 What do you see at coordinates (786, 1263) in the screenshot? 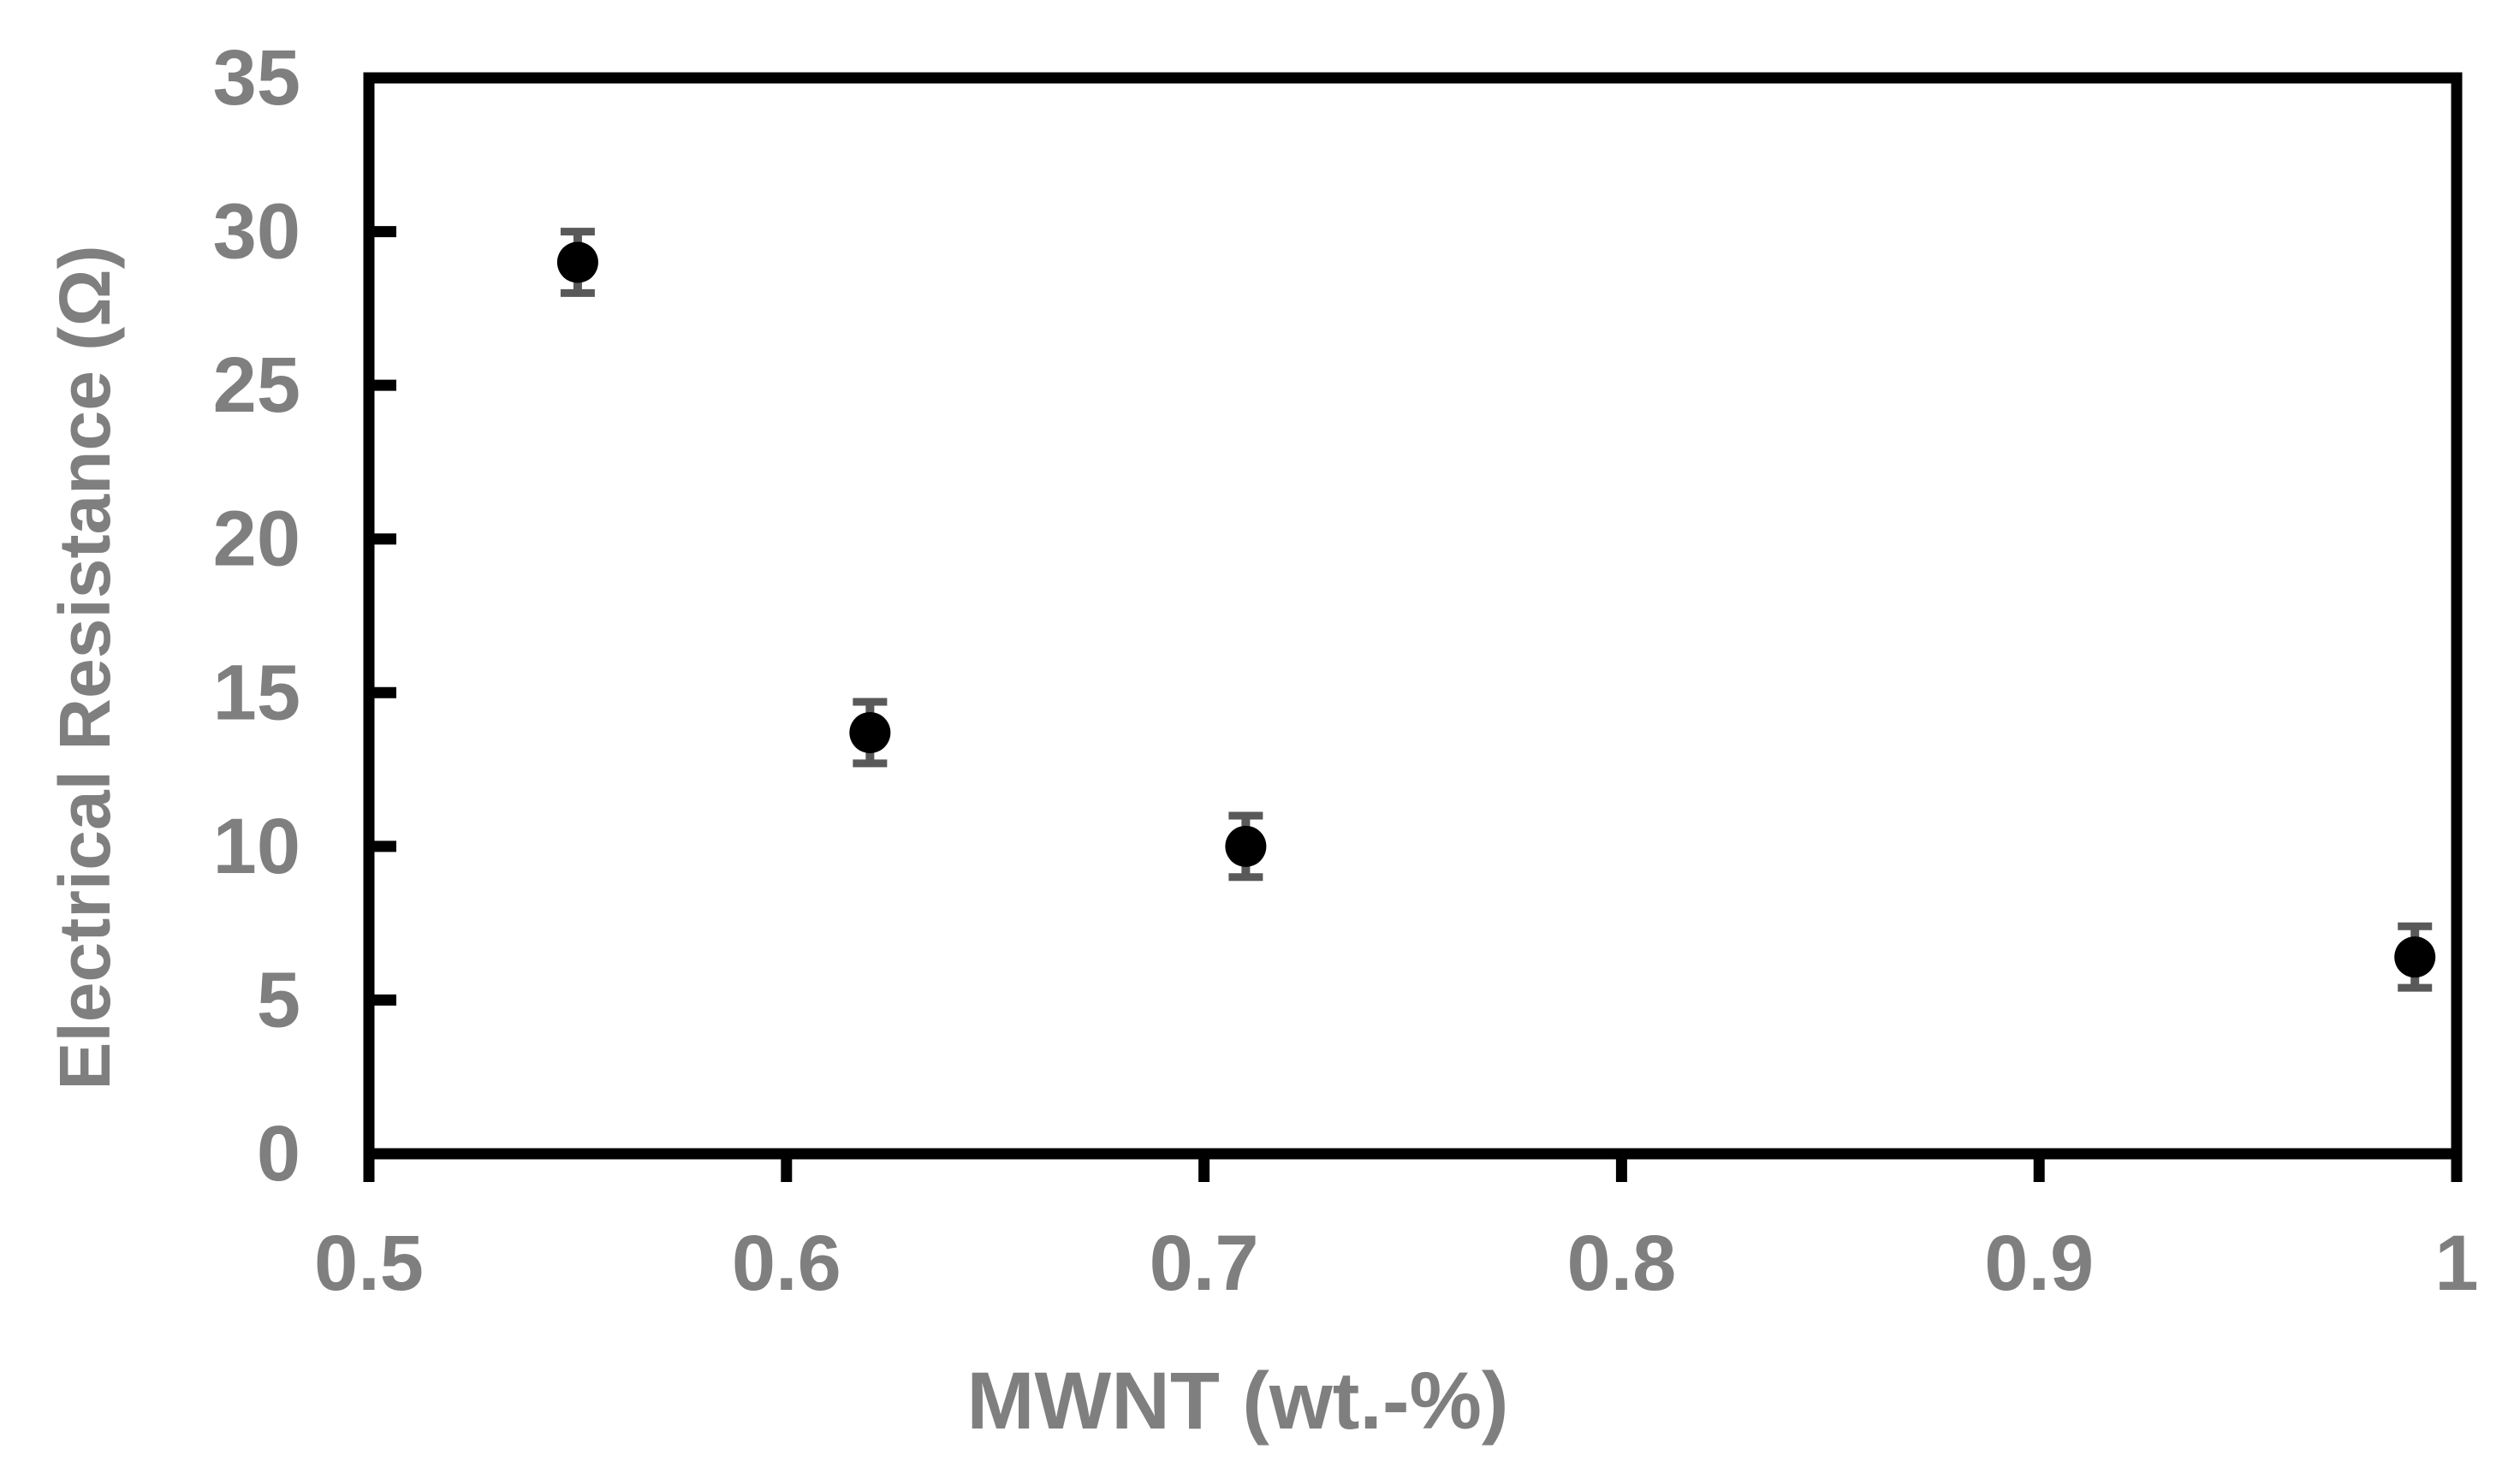
I see `x-tick-label: 0.6` at bounding box center [786, 1263].